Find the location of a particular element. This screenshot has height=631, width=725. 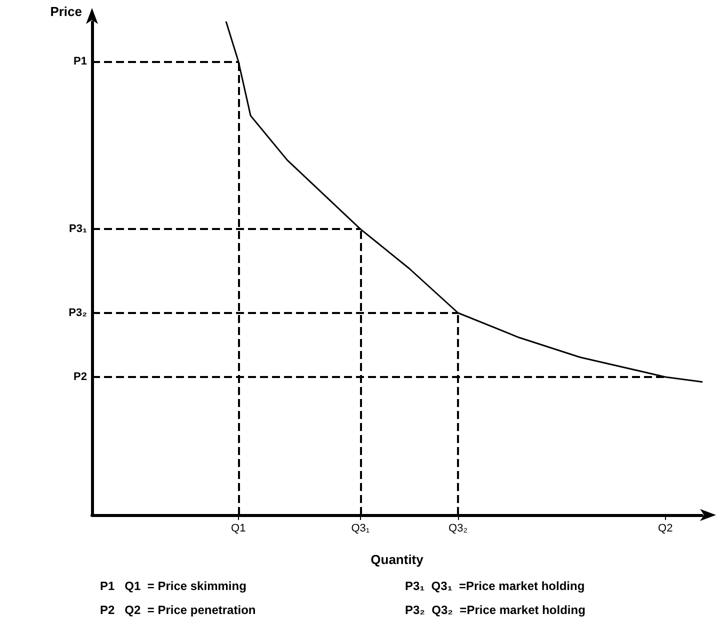

text: P3₁ Q3₁ =Price market holding is located at coordinates (495, 586).